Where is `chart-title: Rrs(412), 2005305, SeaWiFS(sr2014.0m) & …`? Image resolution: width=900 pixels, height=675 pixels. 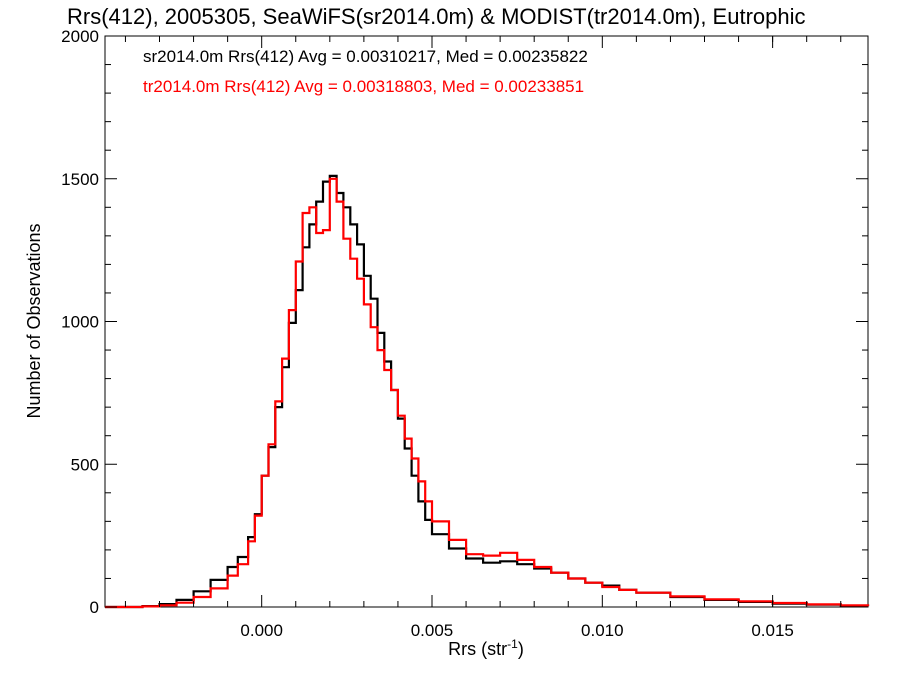 chart-title: Rrs(412), 2005305, SeaWiFS(sr2014.0m) & … is located at coordinates (436, 16).